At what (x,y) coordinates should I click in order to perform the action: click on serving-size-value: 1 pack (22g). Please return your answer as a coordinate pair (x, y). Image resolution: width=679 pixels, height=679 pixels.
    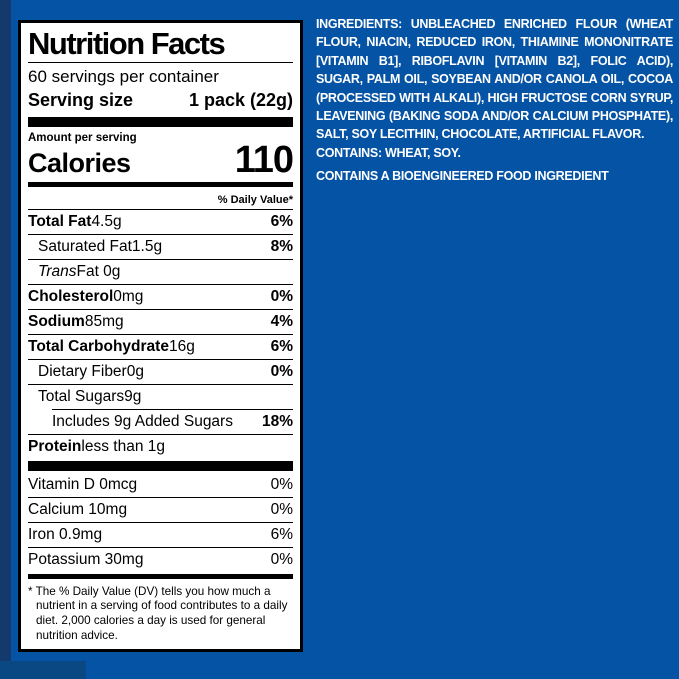
    Looking at the image, I should click on (240, 99).